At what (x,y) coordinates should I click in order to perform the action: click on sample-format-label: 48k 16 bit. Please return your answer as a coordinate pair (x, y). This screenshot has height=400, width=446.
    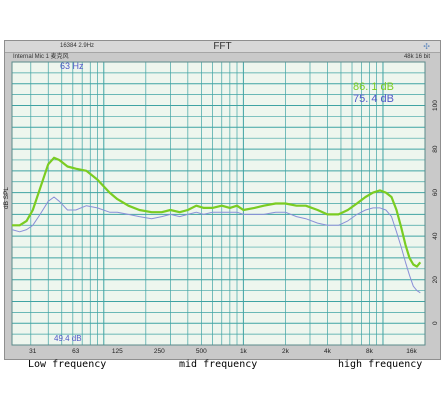
    Looking at the image, I should click on (416, 57).